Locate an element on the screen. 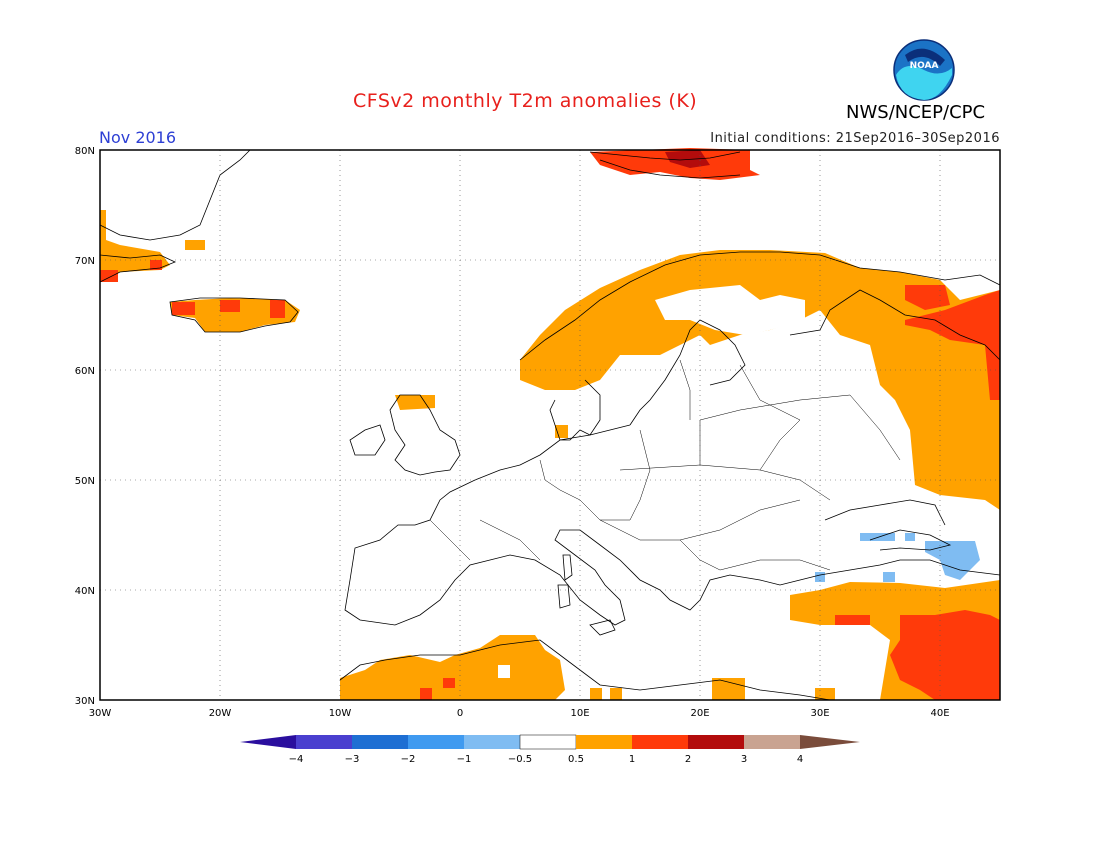 This screenshot has width=1100, height=850. anomaly-cool-crimea is located at coordinates (910, 537).